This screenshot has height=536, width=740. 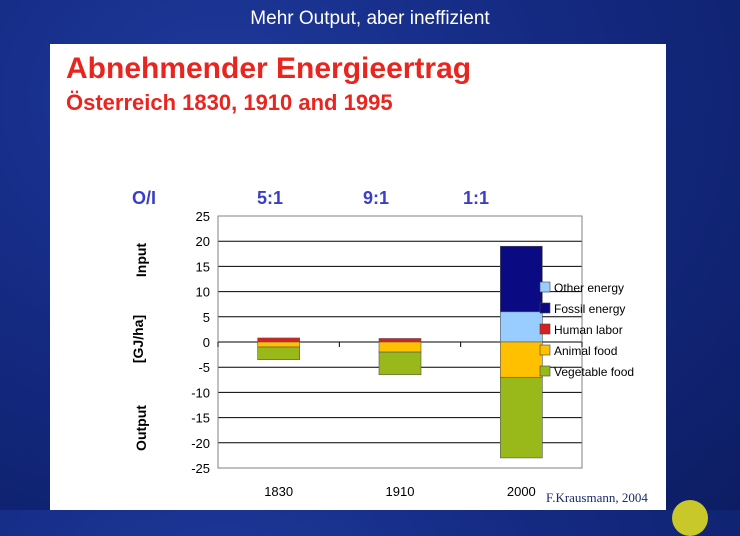 I want to click on y-tick-label: -15, so click(x=200, y=418).